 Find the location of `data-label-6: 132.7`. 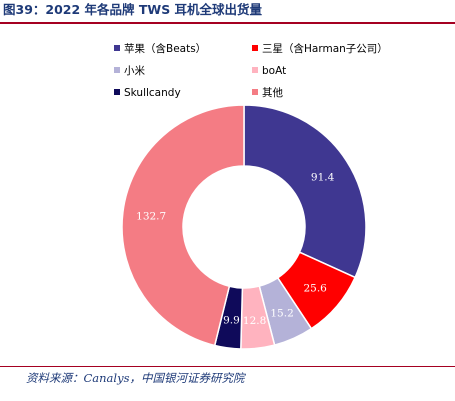

data-label-6: 132.7 is located at coordinates (151, 217).